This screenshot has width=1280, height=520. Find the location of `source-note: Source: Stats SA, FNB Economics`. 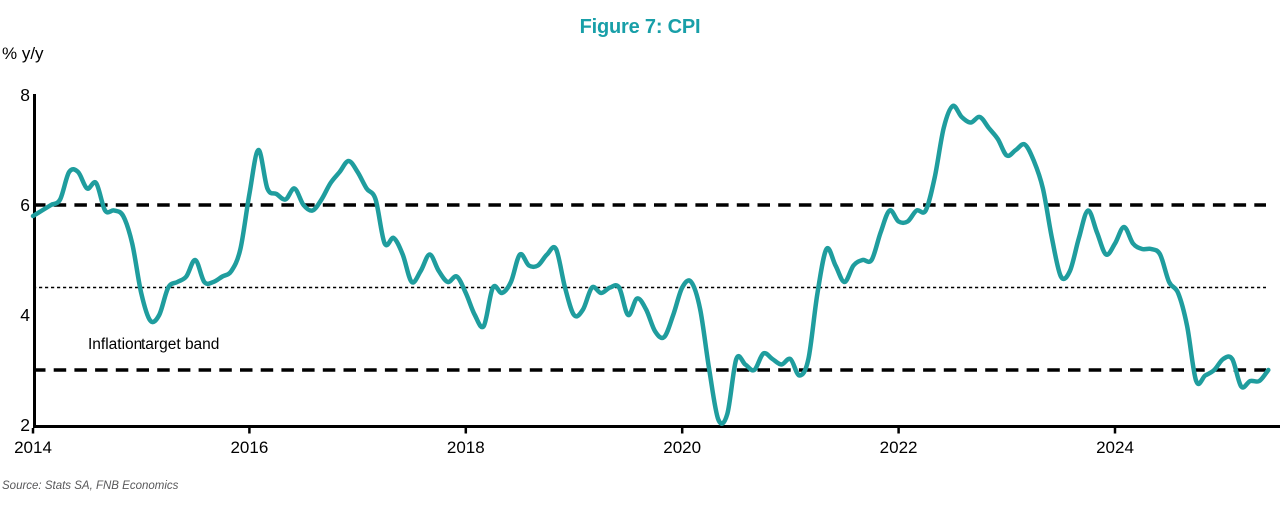

source-note: Source: Stats SA, FNB Economics is located at coordinates (90, 486).